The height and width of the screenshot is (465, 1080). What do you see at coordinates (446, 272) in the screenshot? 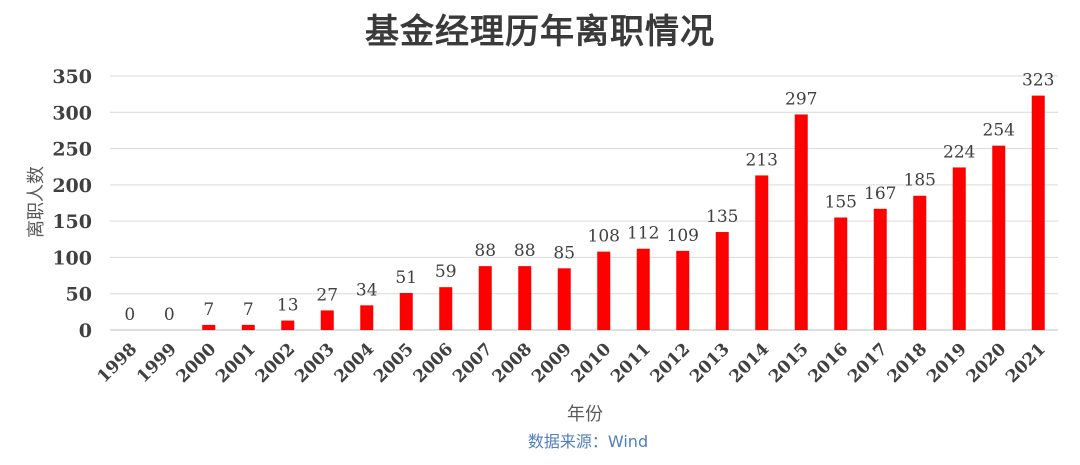
I see `data-label-2006: 59` at bounding box center [446, 272].